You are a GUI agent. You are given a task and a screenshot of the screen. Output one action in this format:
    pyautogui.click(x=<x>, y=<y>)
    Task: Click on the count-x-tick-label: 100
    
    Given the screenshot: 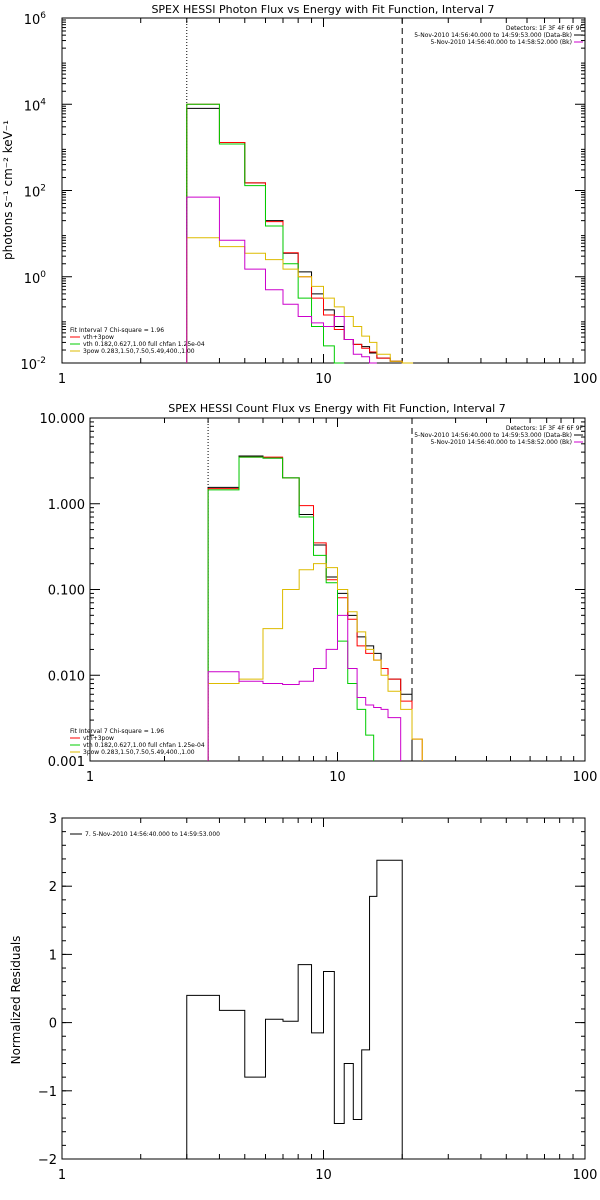 What is the action you would take?
    pyautogui.click(x=585, y=777)
    